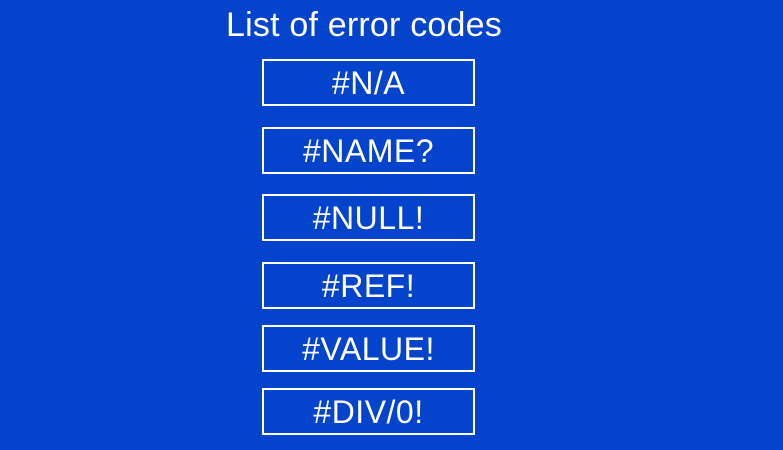  What do you see at coordinates (368, 217) in the screenshot?
I see `error-code-box-null: #NULL!` at bounding box center [368, 217].